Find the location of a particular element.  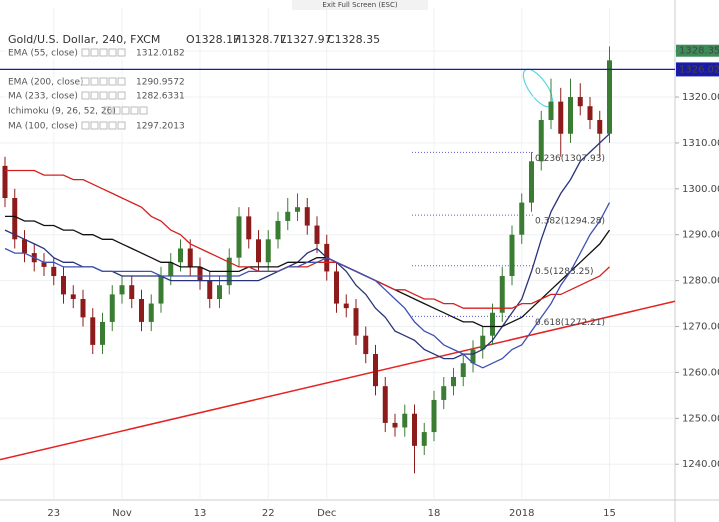

legend-name: MA (100, close) is located at coordinates (43, 127).